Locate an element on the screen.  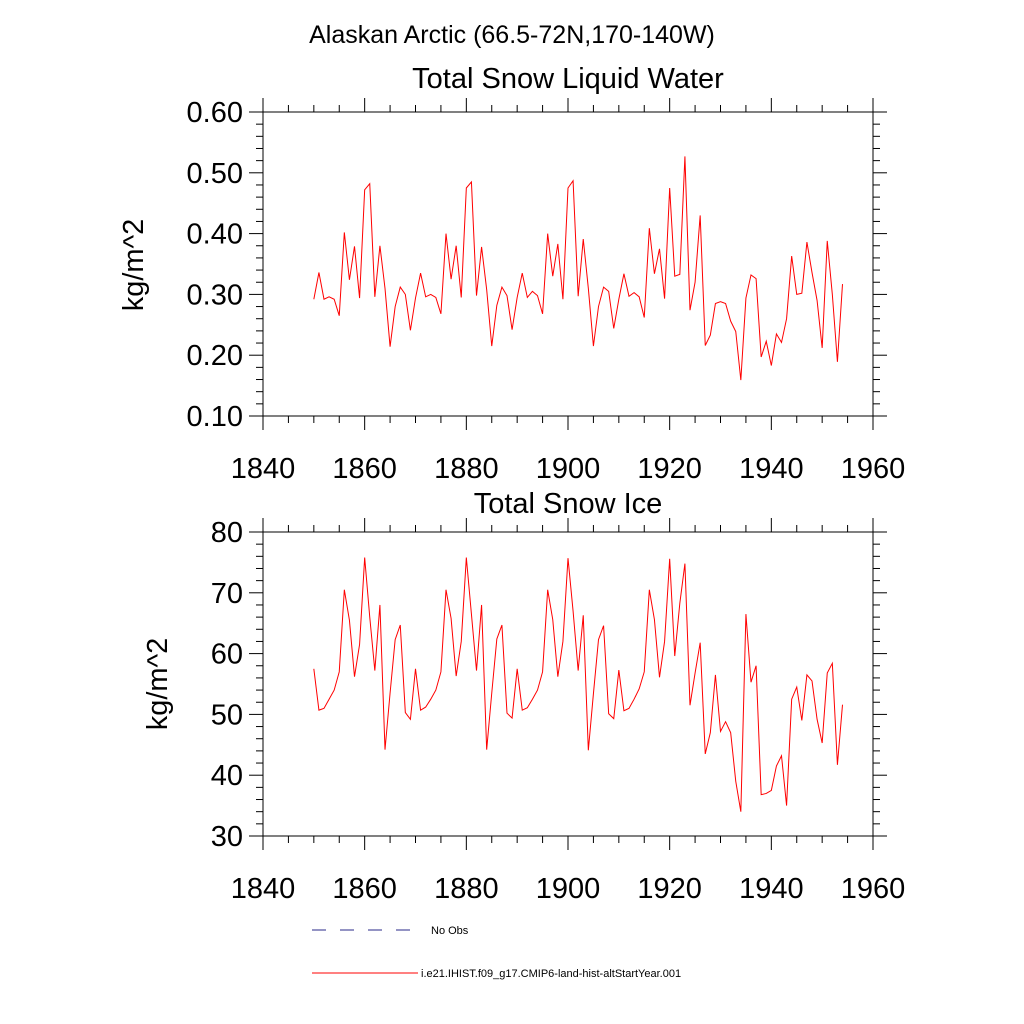
y-tick-label: 0.50 is located at coordinates (215, 174).